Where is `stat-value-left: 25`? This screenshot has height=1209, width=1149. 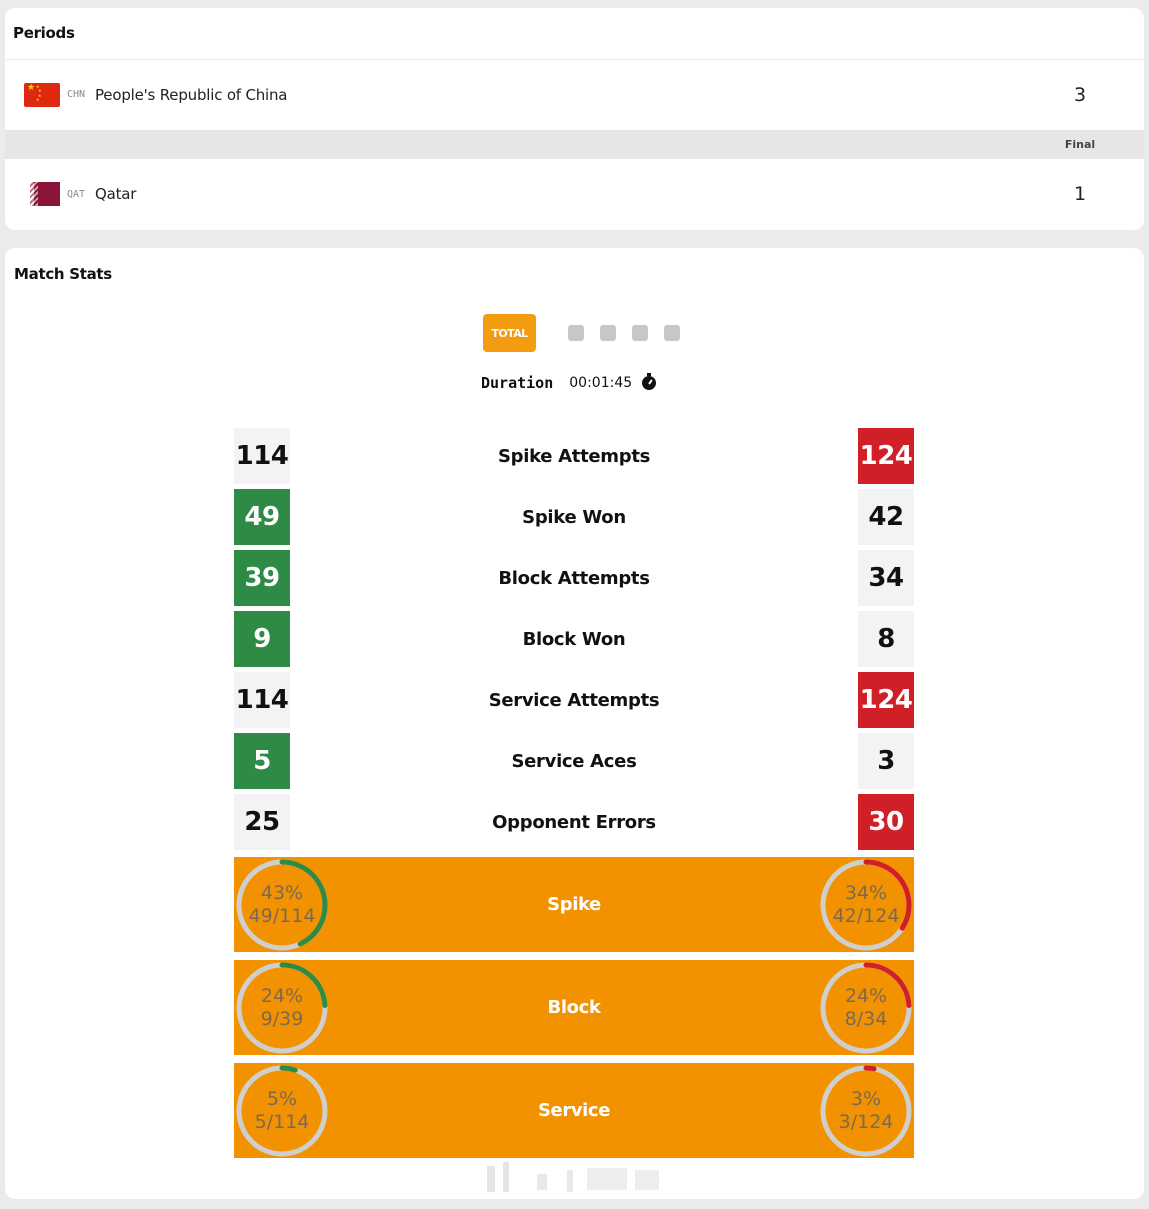
stat-value-left: 25 is located at coordinates (262, 822).